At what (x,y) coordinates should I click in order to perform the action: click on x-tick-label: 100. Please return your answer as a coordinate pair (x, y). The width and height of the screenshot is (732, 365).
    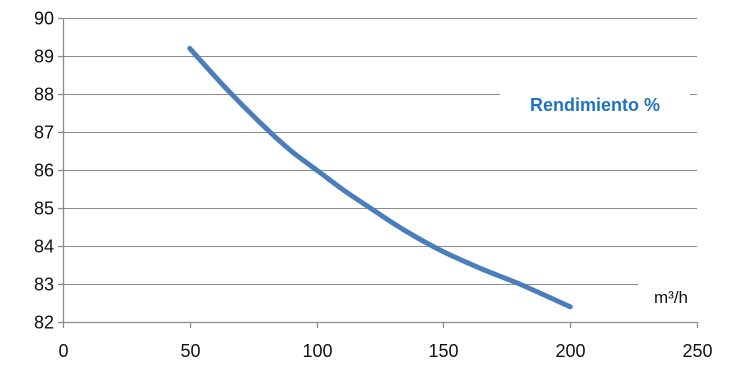
    Looking at the image, I should click on (317, 351).